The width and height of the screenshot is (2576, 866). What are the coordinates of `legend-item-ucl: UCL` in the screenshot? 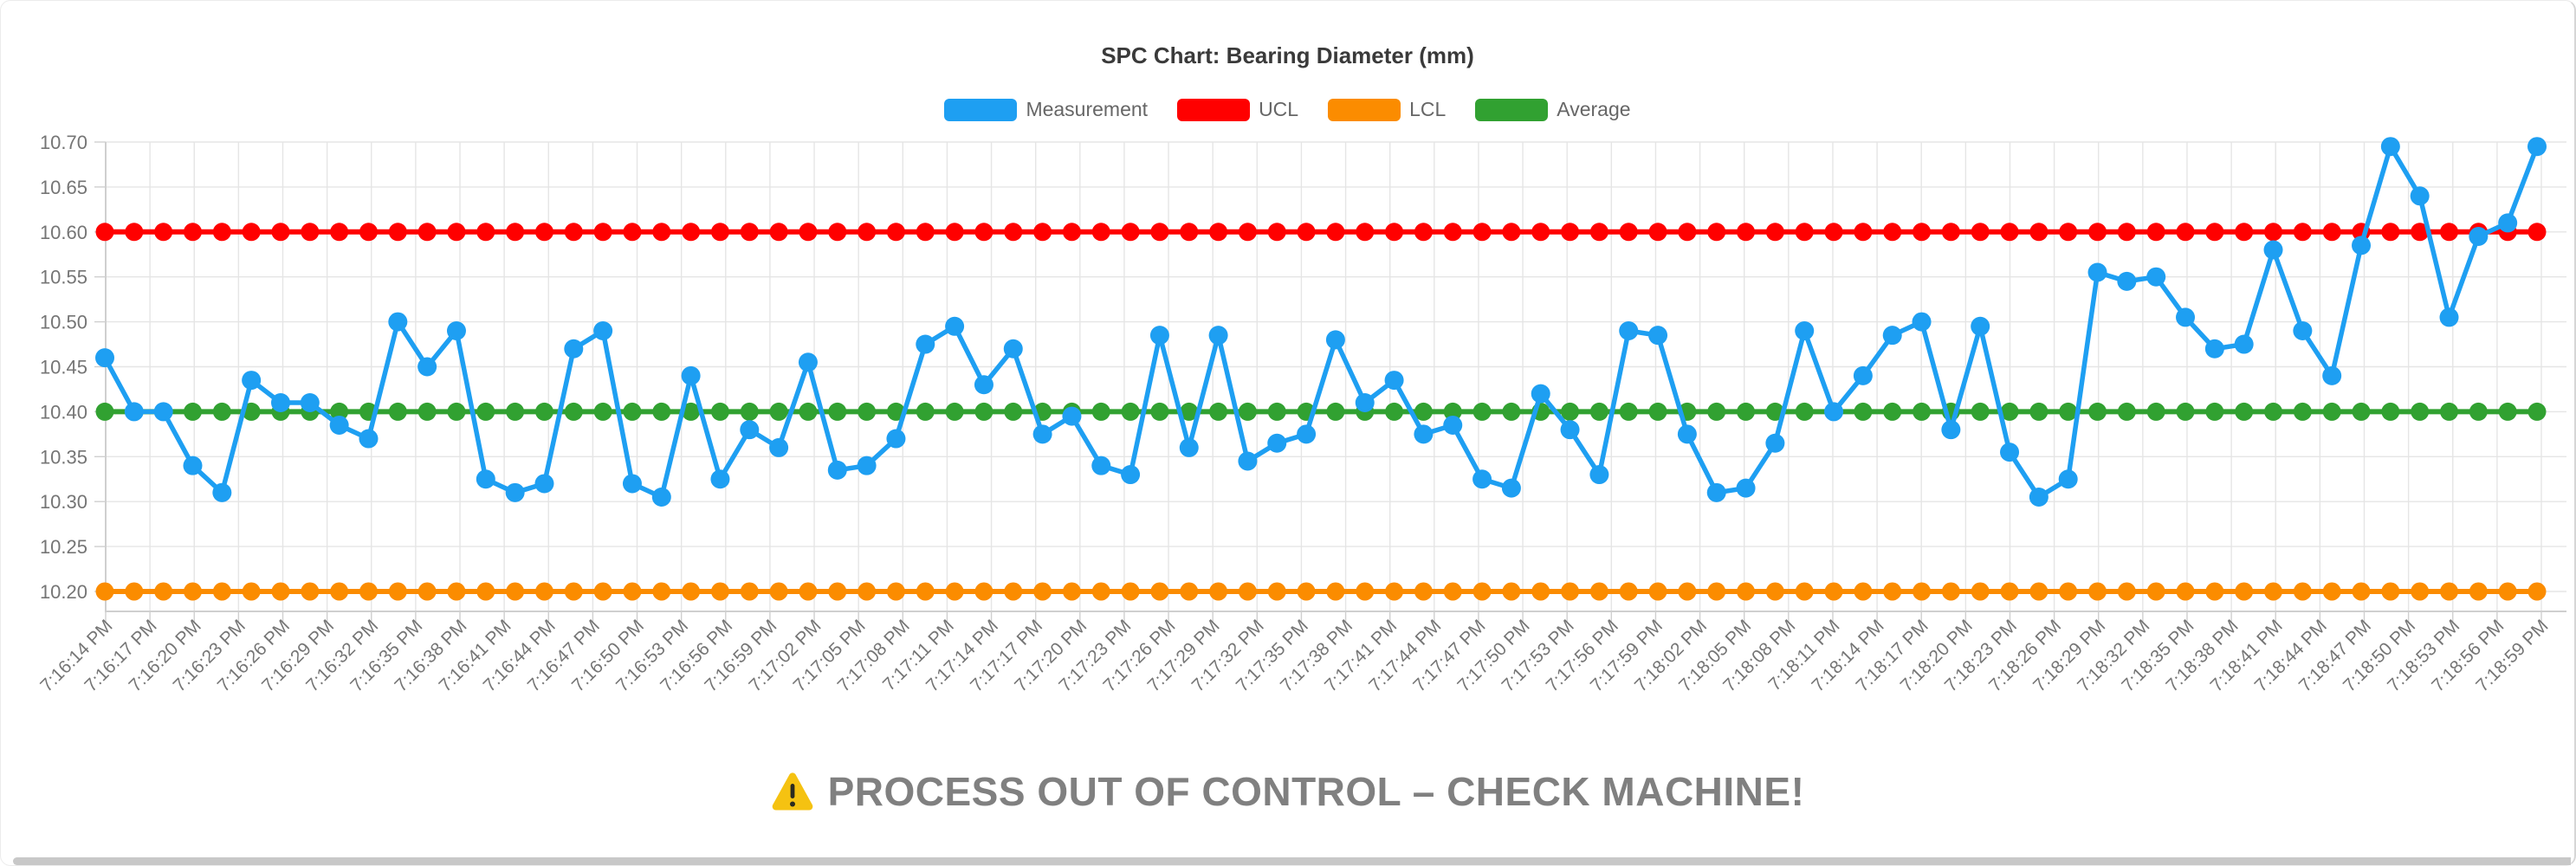 It's located at (1237, 109).